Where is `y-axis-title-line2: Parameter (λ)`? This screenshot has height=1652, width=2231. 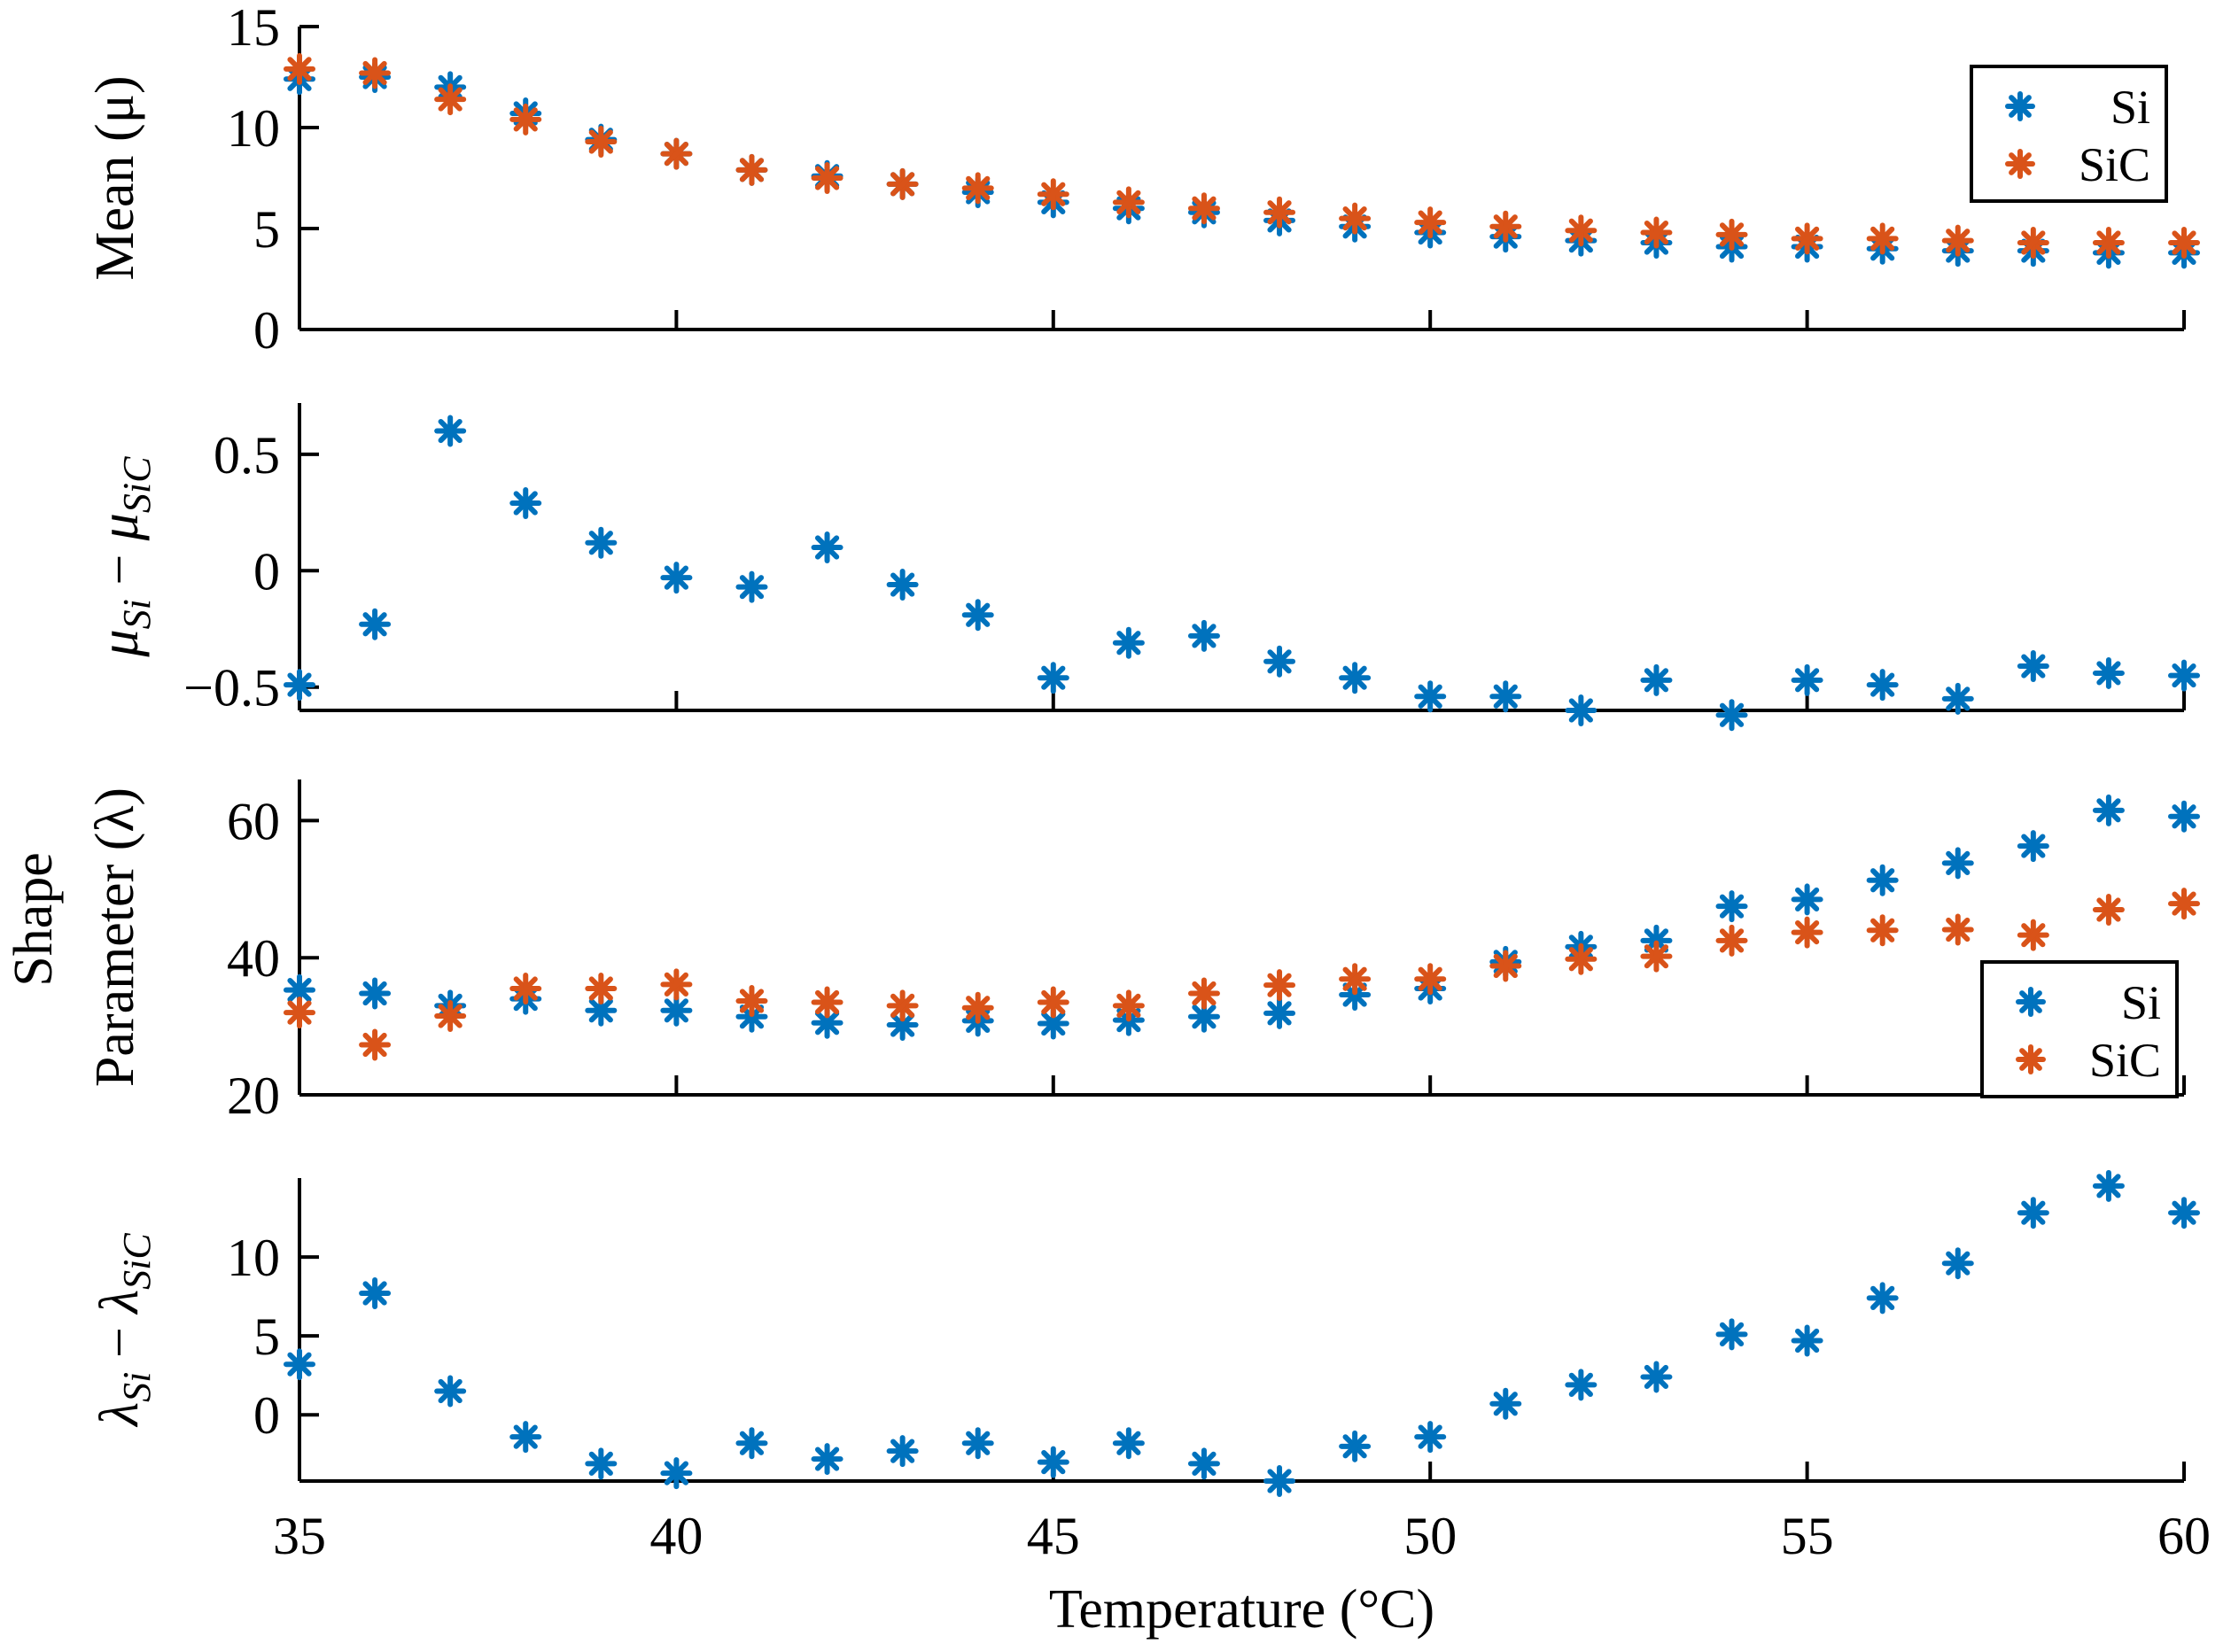 y-axis-title-line2: Parameter (λ) is located at coordinates (115, 937).